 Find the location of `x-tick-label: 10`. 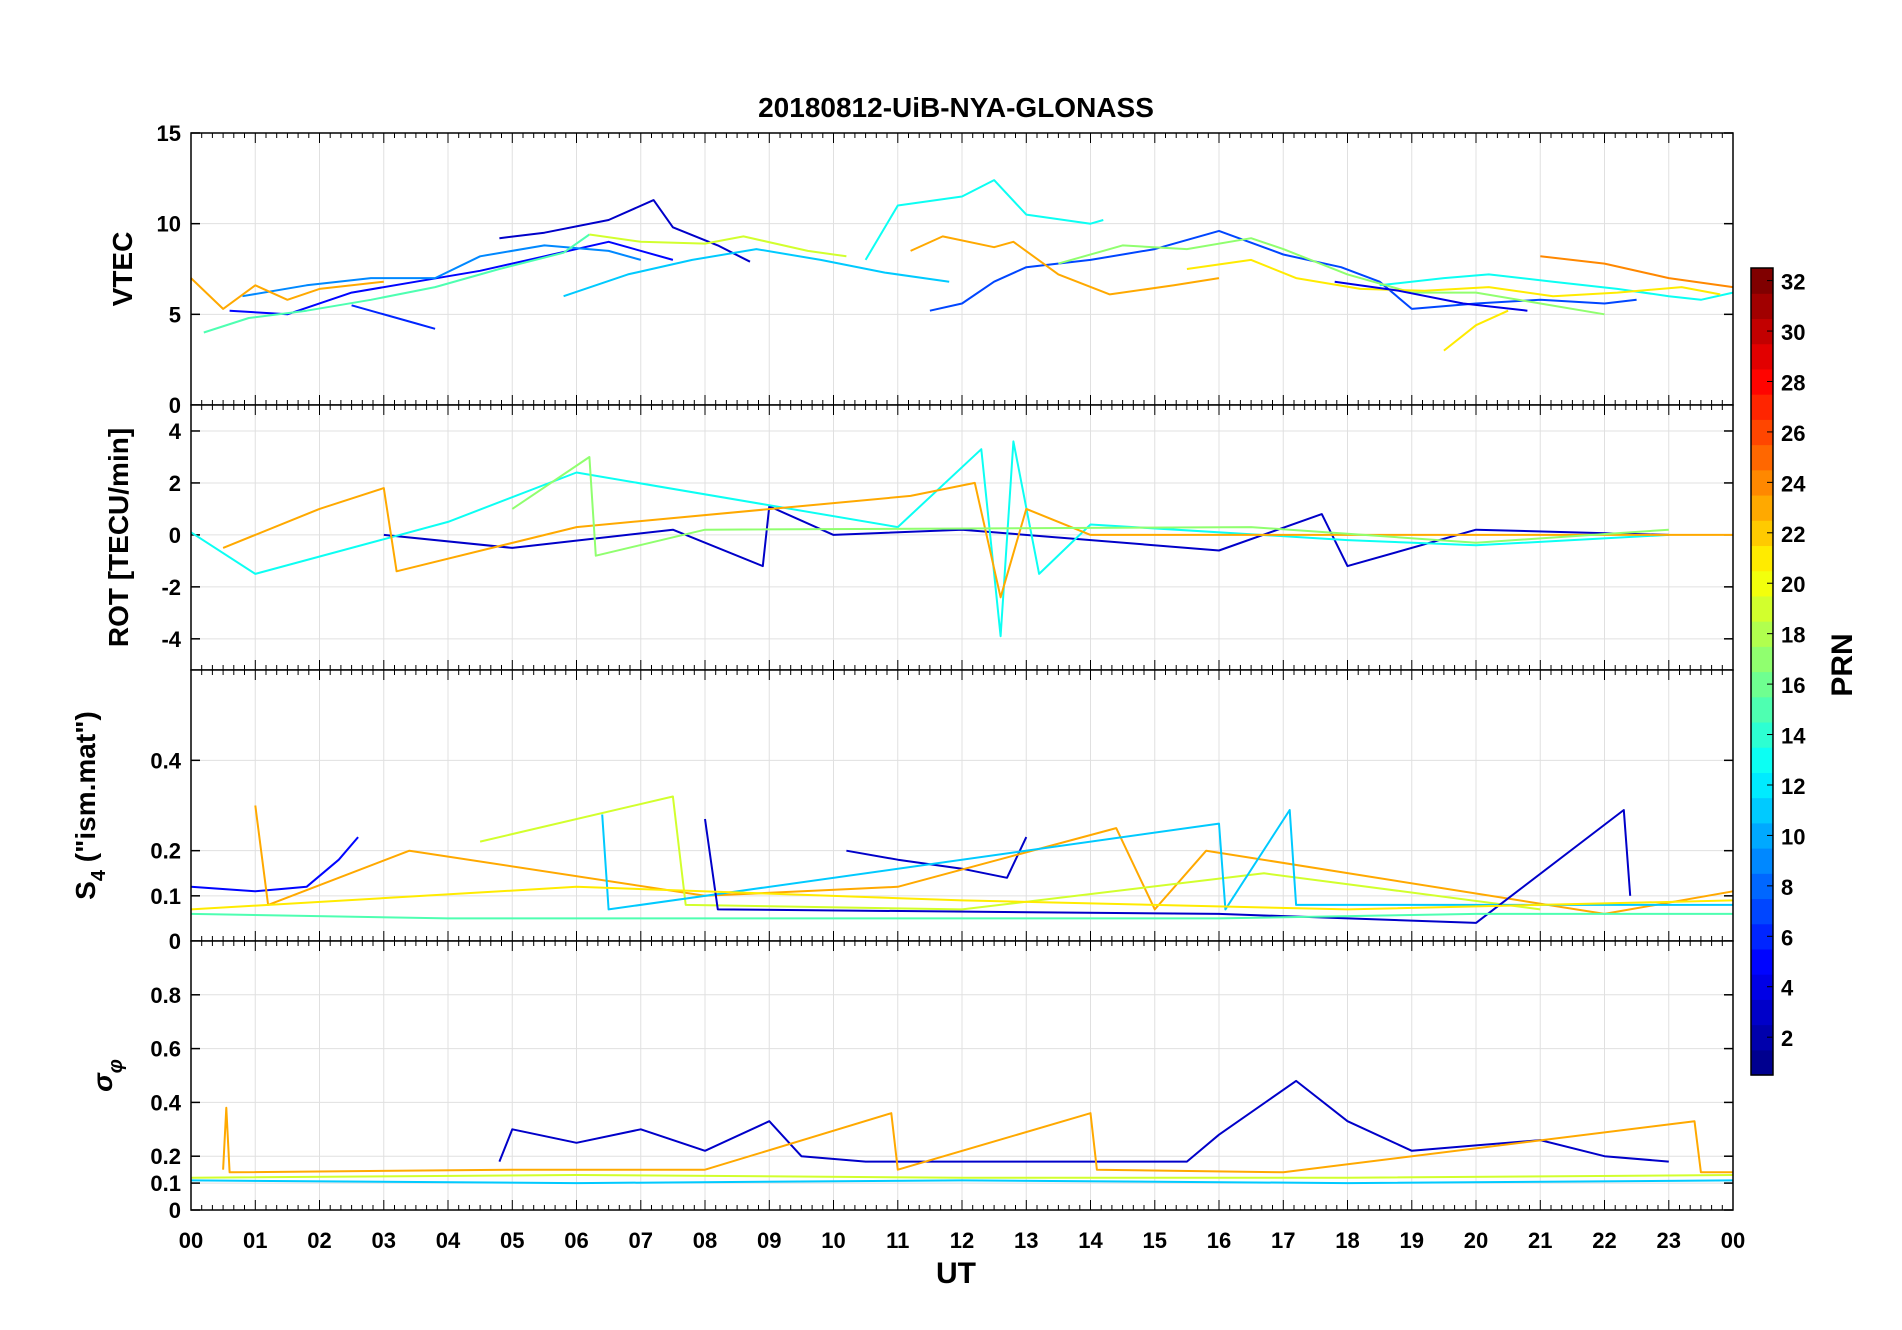

x-tick-label: 10 is located at coordinates (833, 1240).